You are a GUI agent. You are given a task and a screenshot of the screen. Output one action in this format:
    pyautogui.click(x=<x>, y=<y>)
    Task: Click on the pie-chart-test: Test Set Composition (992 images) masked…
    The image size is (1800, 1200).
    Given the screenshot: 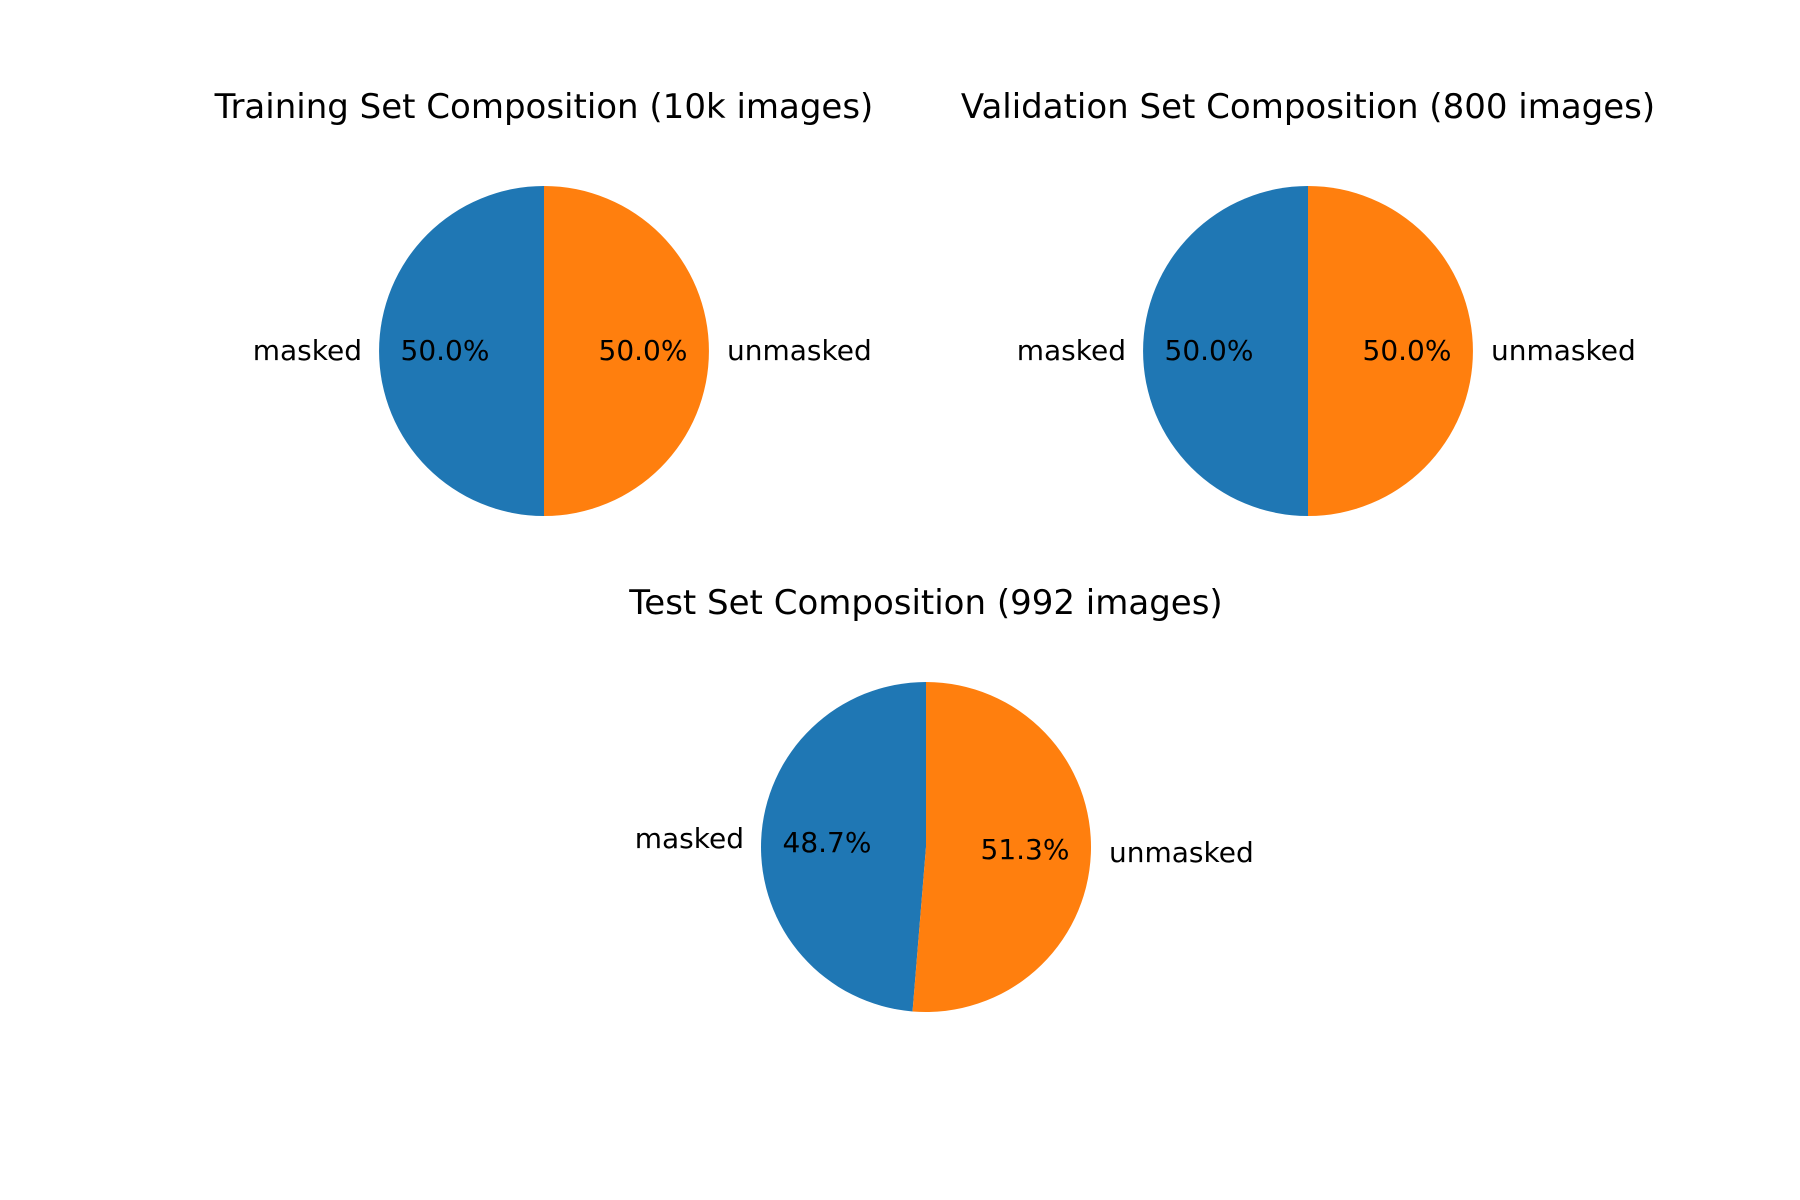 What is the action you would take?
    pyautogui.click(x=941, y=797)
    